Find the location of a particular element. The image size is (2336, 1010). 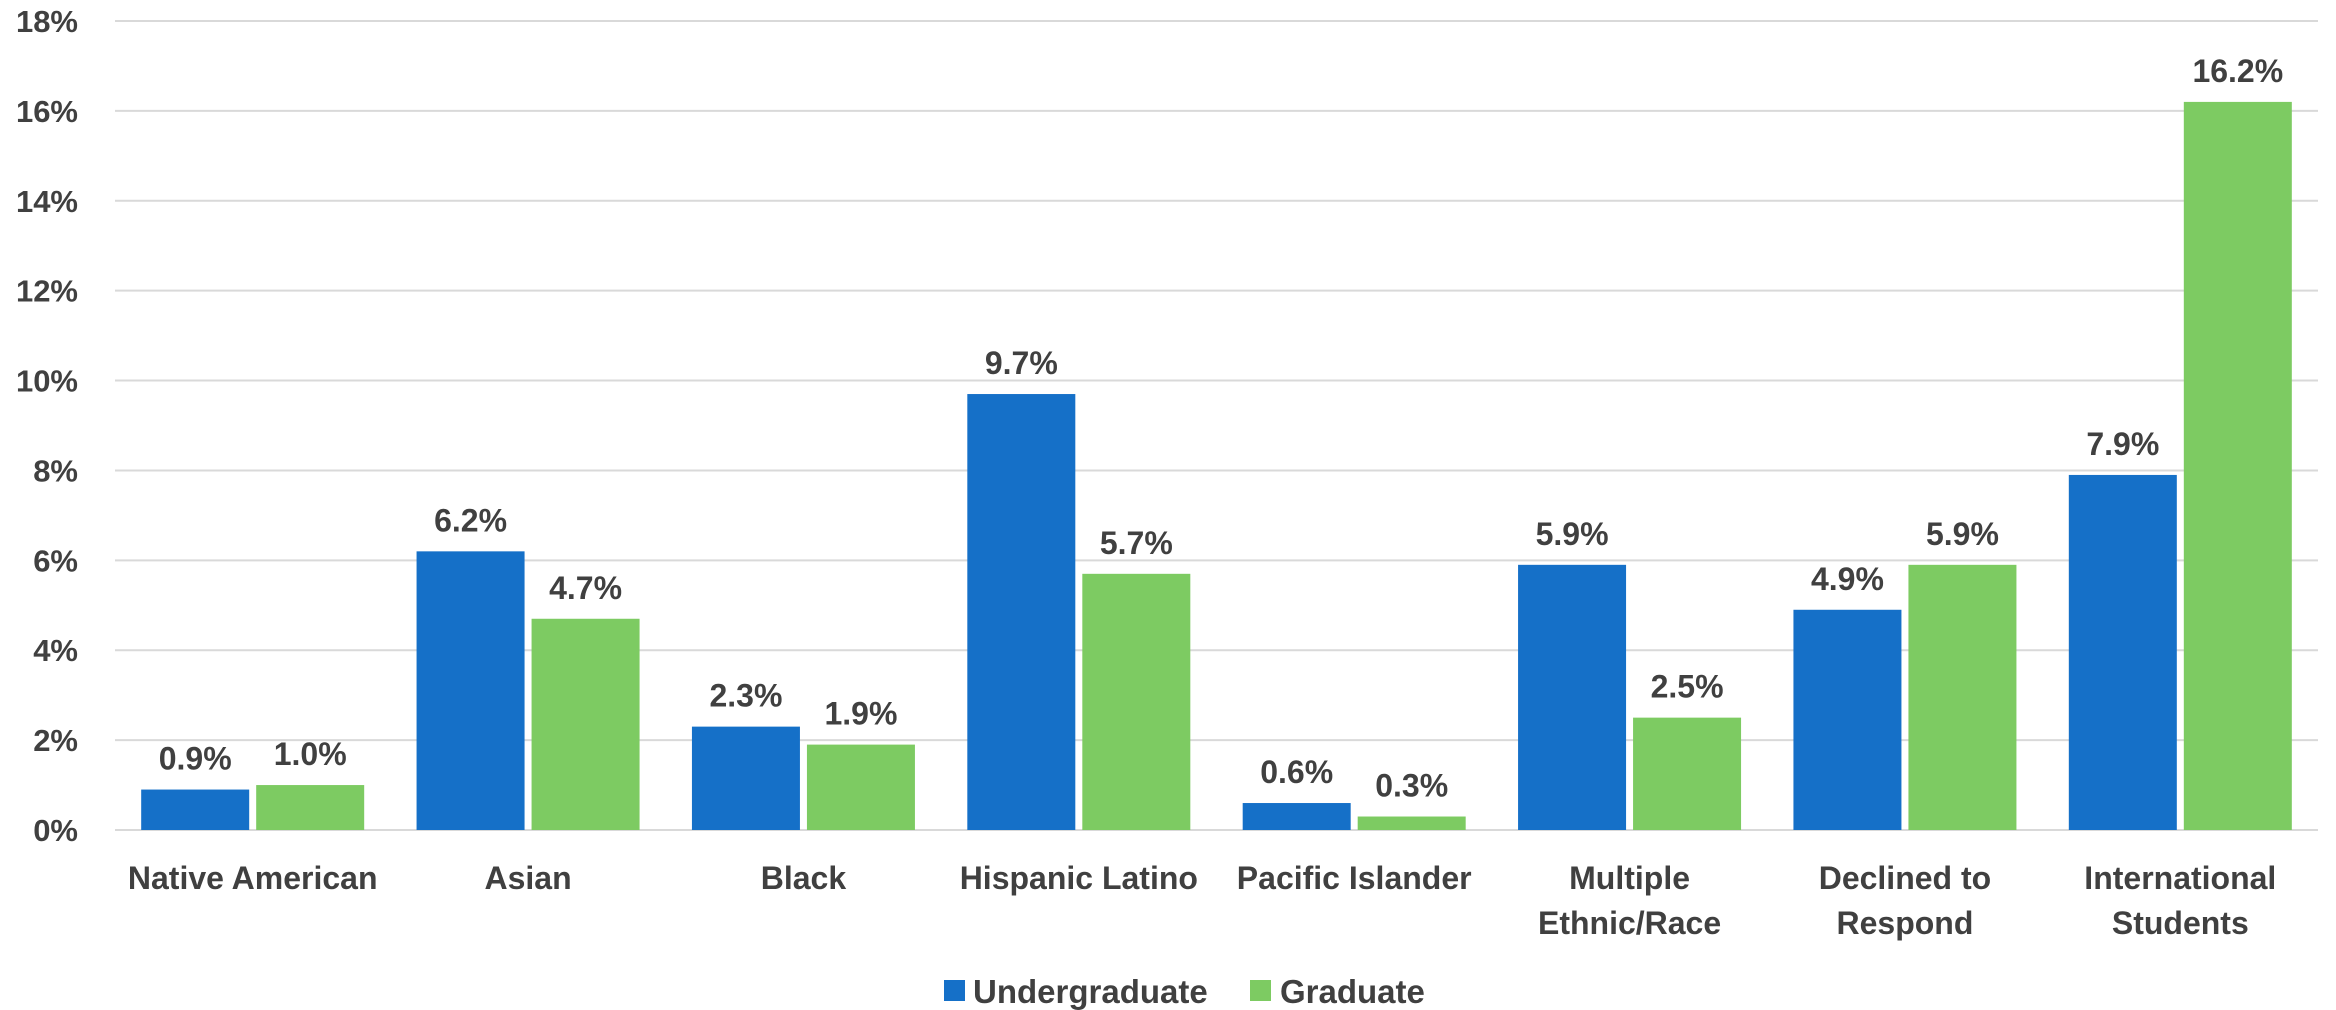

data-label-undergraduate: 6.2% is located at coordinates (470, 520).